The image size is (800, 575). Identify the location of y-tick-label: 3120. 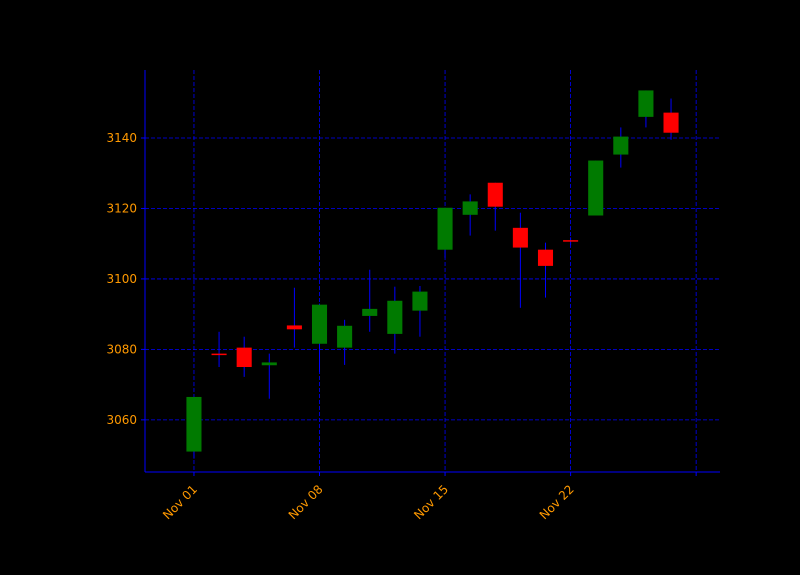
(121, 208).